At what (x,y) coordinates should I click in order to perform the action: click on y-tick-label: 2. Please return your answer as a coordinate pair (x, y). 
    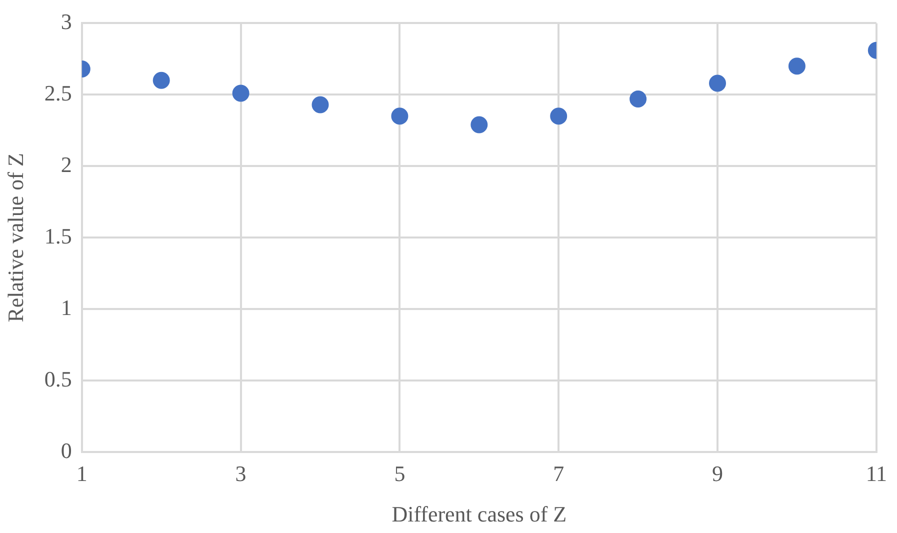
    Looking at the image, I should click on (66, 164).